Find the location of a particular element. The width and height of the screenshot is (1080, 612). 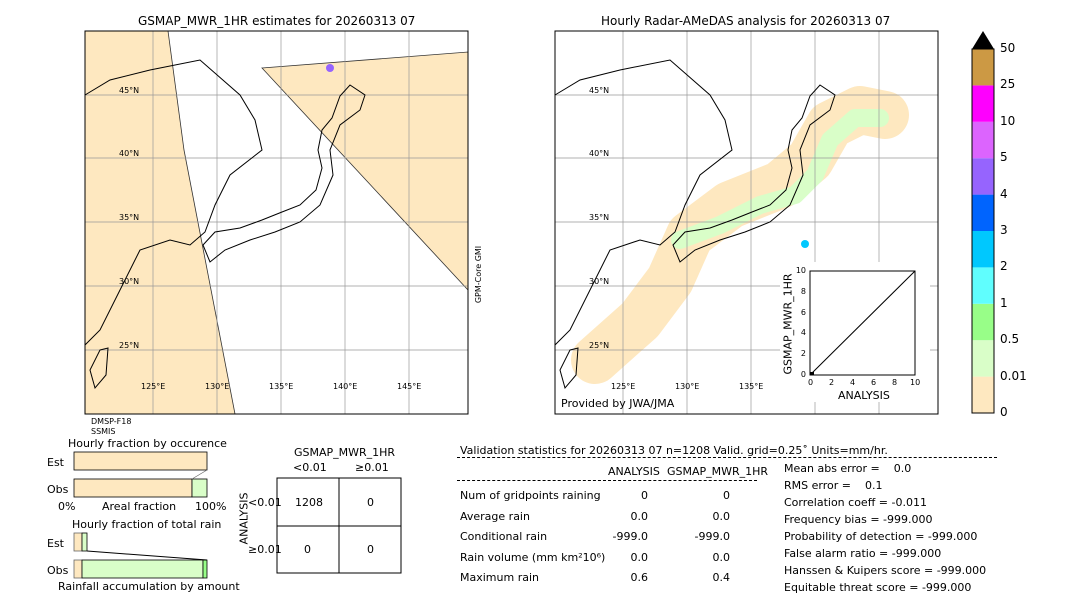

stats-b: 0 is located at coordinates (726, 495).